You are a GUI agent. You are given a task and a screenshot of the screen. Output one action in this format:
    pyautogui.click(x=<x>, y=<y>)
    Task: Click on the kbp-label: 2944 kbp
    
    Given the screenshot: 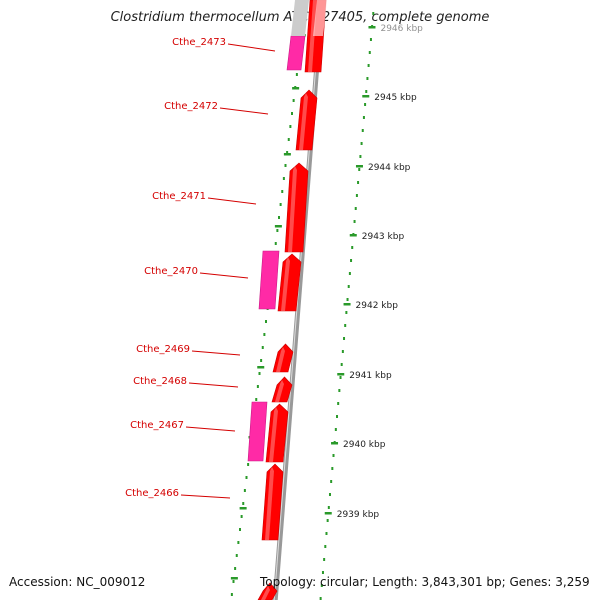 What is the action you would take?
    pyautogui.click(x=389, y=168)
    